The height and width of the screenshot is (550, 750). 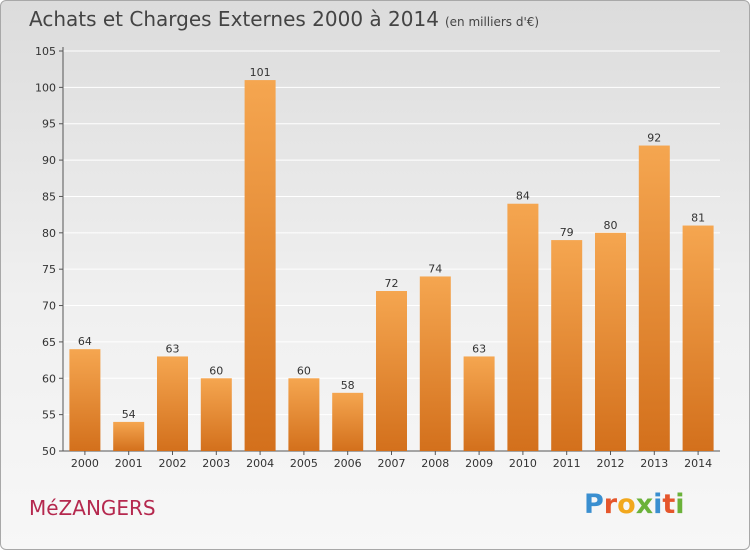 I want to click on x-tick-label: 2010, so click(x=523, y=463).